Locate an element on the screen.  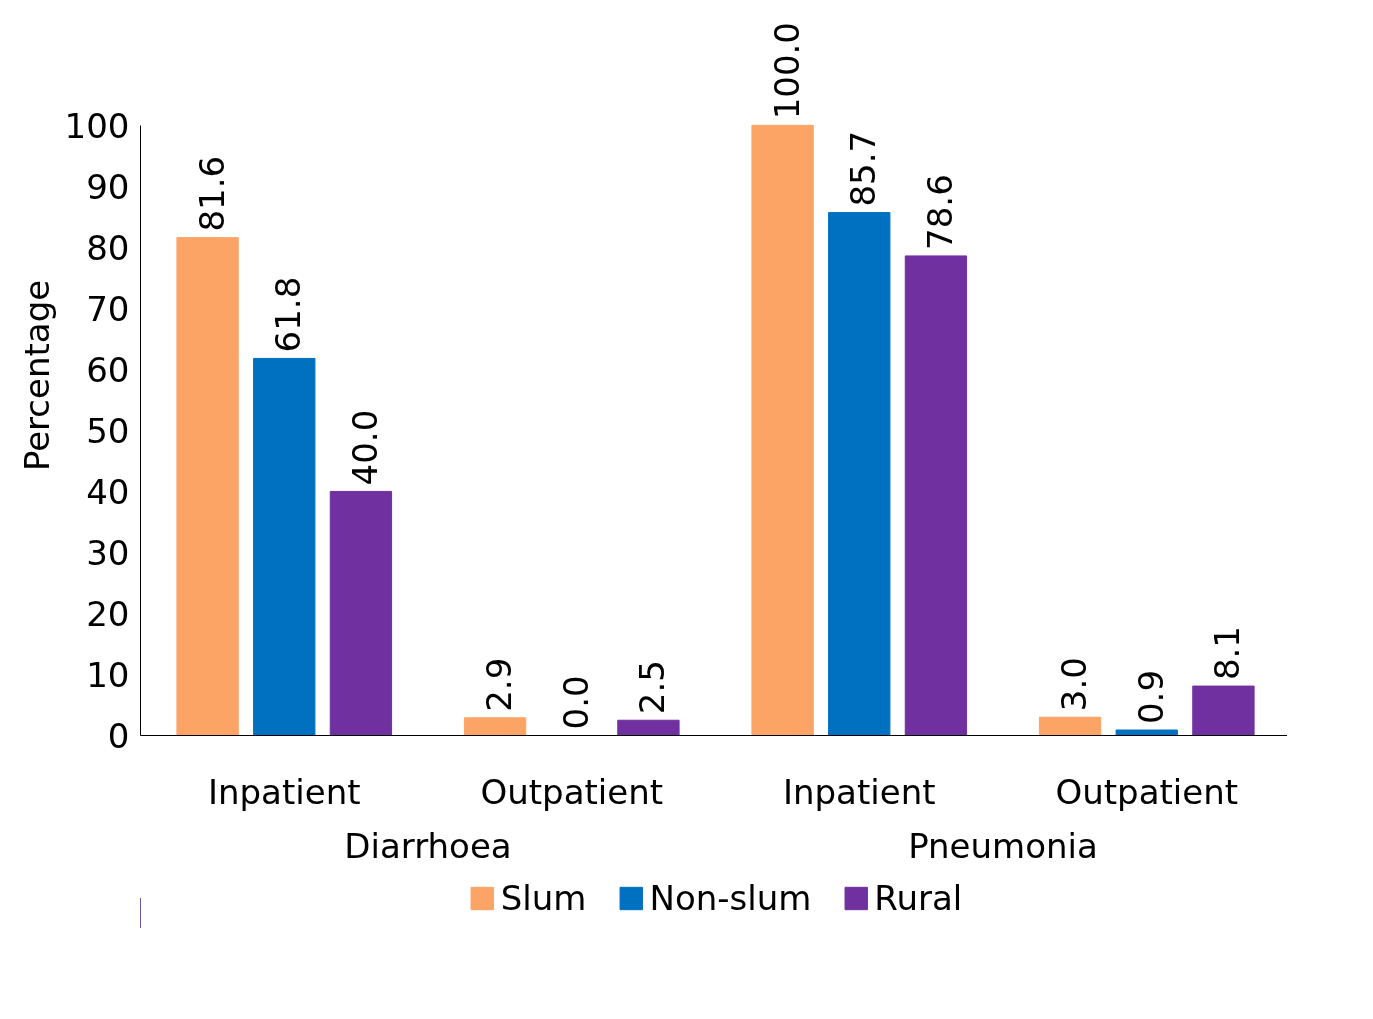
text: Diarrhoea is located at coordinates (428, 845).